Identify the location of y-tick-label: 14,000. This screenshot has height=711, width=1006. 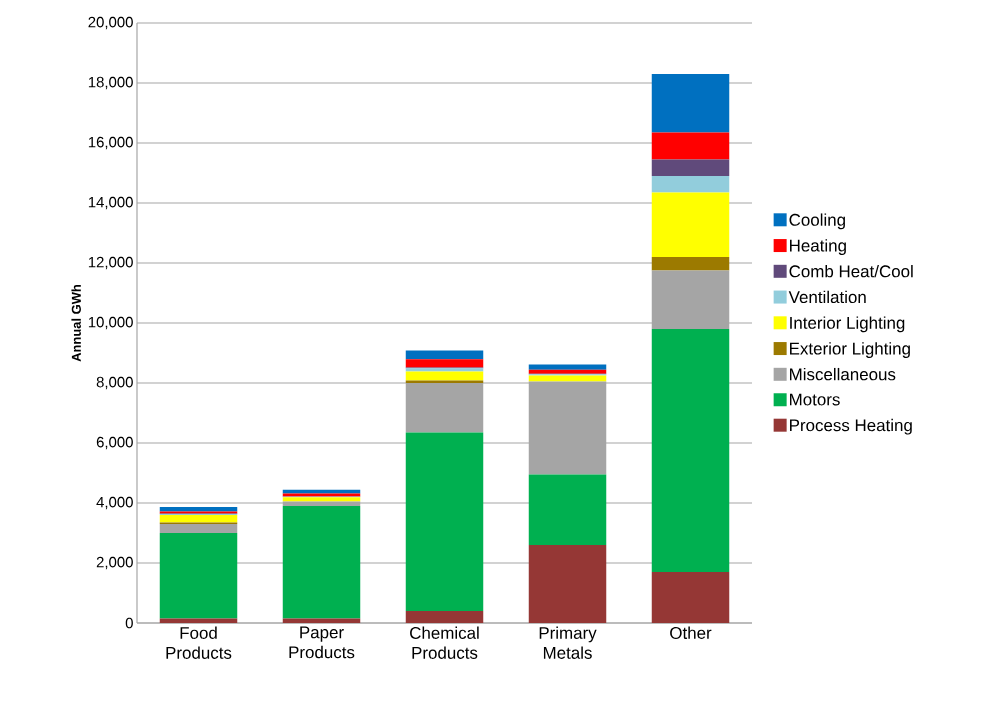
(110, 203).